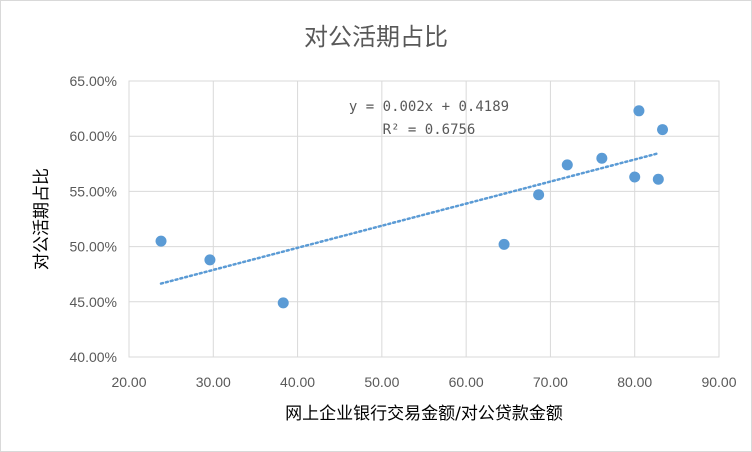 The image size is (752, 452). What do you see at coordinates (93, 302) in the screenshot?
I see `y-tick-label: 45.00%` at bounding box center [93, 302].